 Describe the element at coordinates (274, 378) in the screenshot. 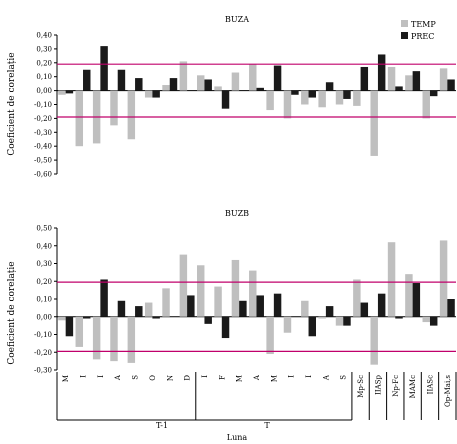

I see `x-category-label: M` at that location.